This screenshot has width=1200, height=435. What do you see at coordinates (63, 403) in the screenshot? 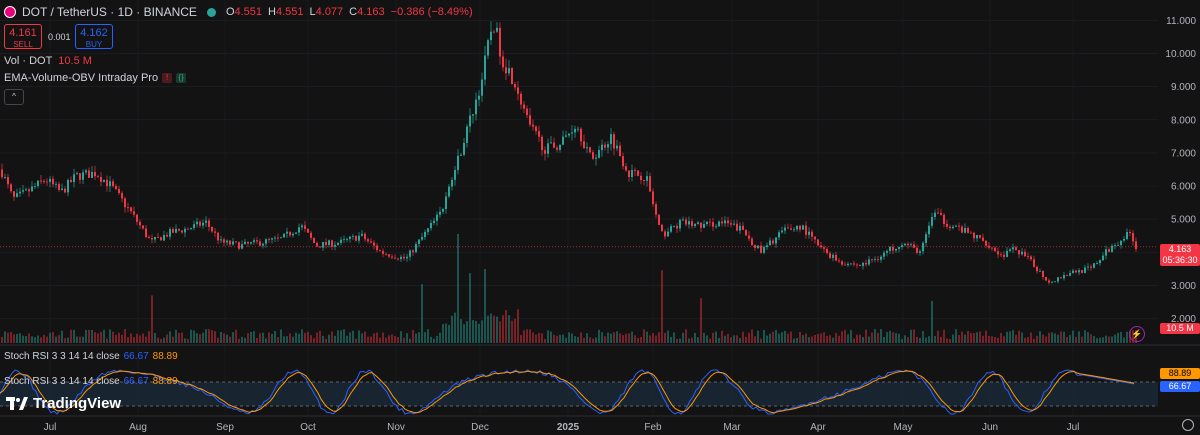
I see `tradingview-logo: TradingView` at bounding box center [63, 403].